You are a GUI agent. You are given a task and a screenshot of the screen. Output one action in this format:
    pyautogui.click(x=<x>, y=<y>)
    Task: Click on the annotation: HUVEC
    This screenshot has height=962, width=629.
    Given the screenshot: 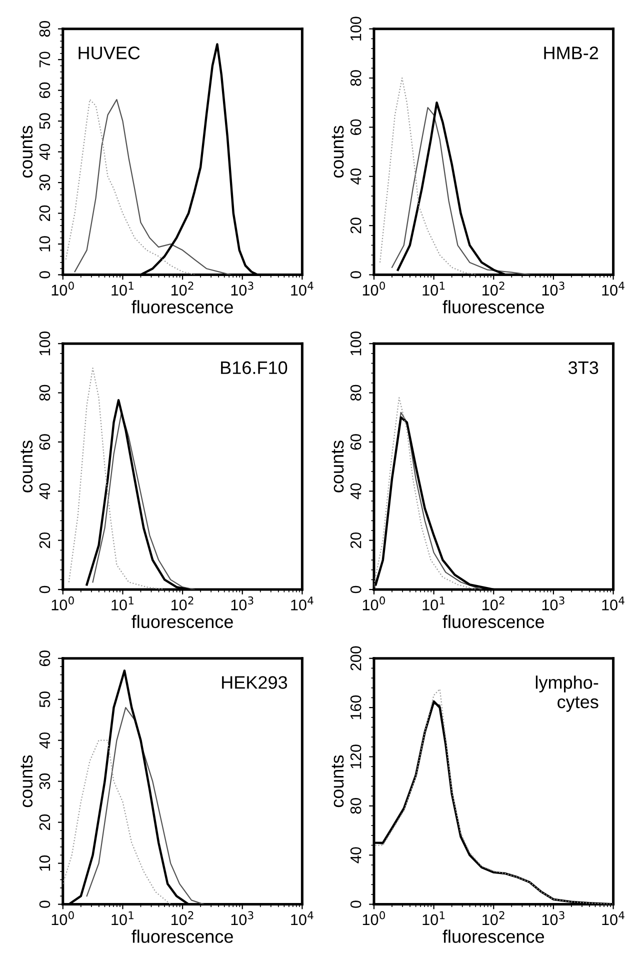 What is the action you would take?
    pyautogui.click(x=109, y=53)
    